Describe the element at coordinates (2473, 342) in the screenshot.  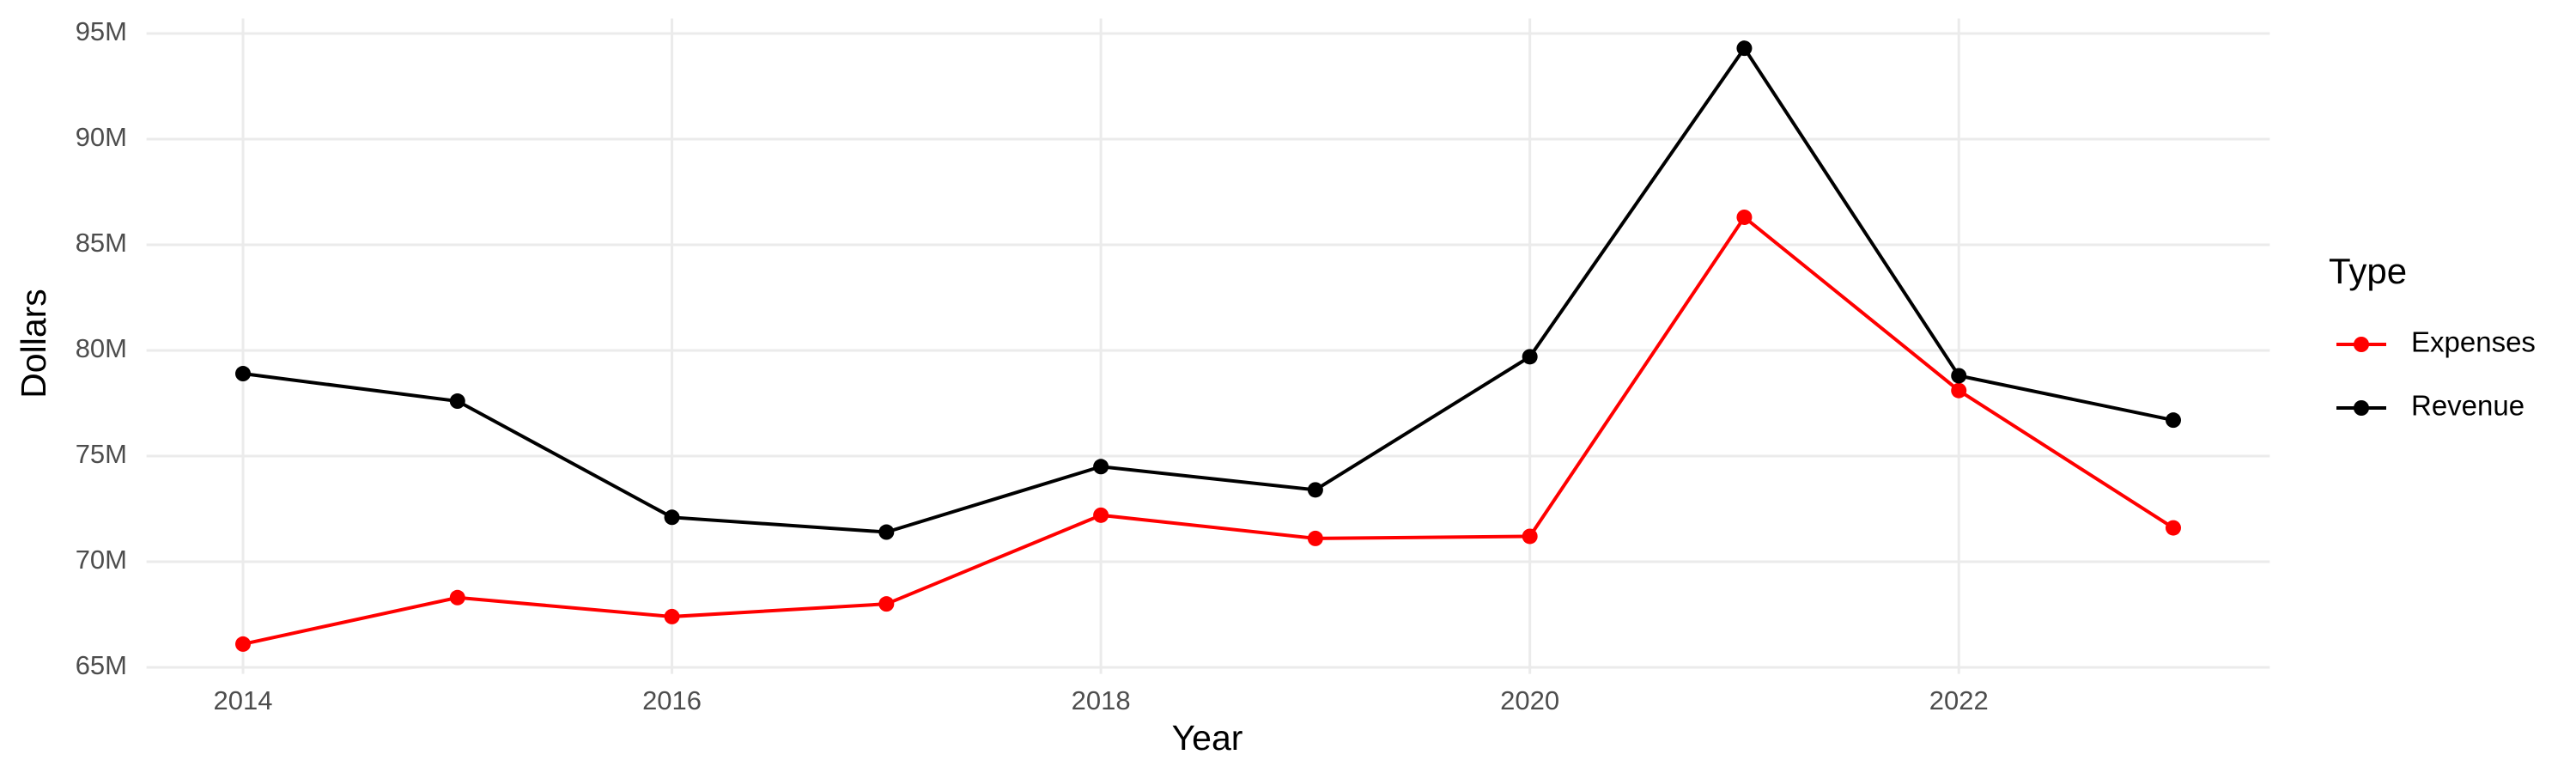
I see `legend-label: Expenses` at that location.